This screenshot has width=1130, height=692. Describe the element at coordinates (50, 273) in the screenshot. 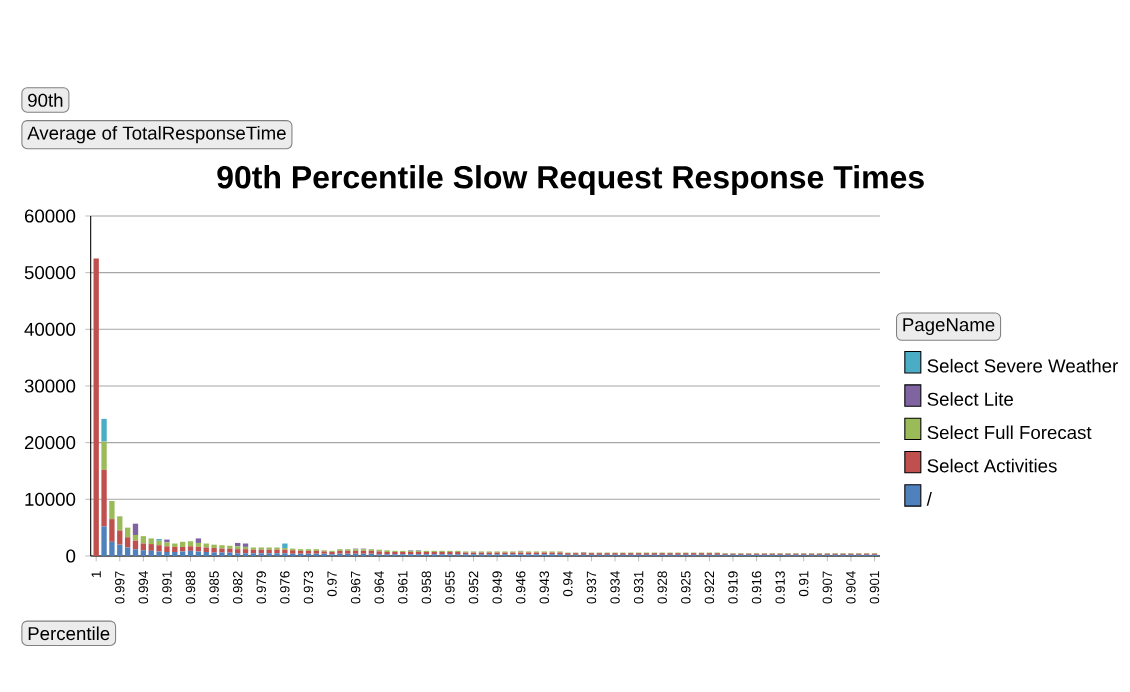

I see `y-tick-label: 50000` at that location.